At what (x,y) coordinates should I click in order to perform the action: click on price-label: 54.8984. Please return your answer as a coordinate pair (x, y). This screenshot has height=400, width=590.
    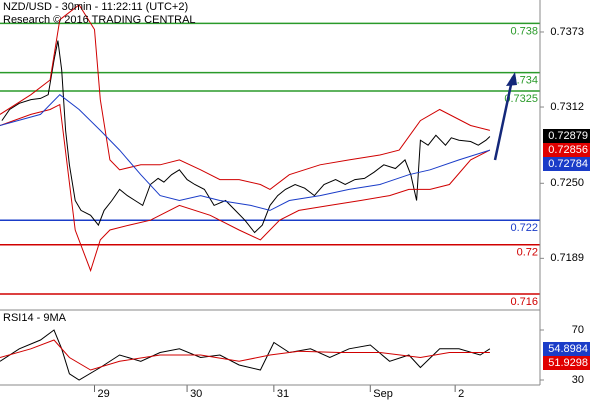
    Looking at the image, I should click on (568, 349).